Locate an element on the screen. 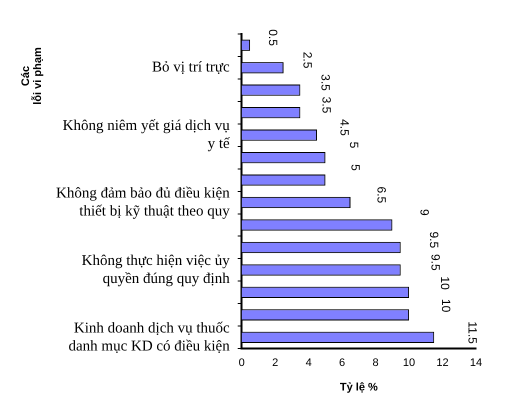  y-tick-label: Bỏ vị trí trực is located at coordinates (191, 68).